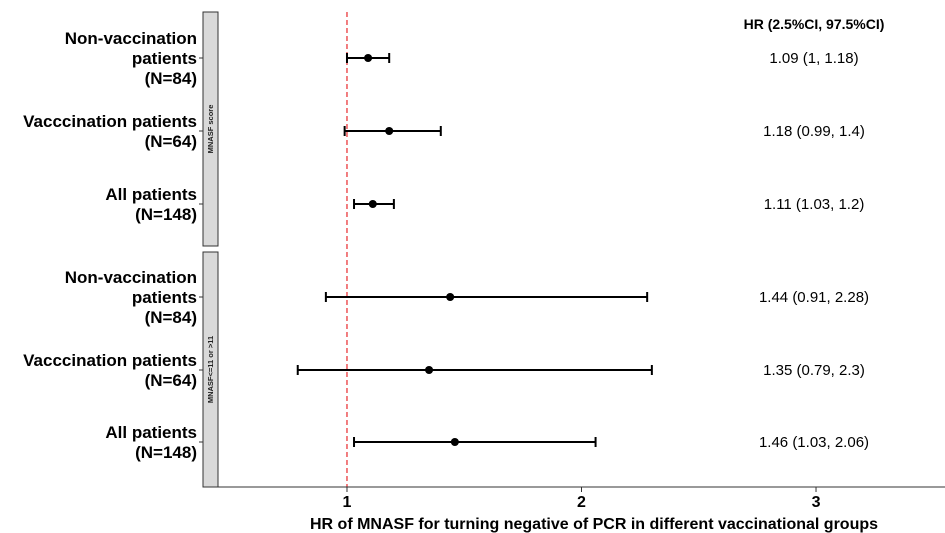 The image size is (945, 533). I want to click on hr-value-text: 1.11 (1.03, 1.2), so click(814, 204).